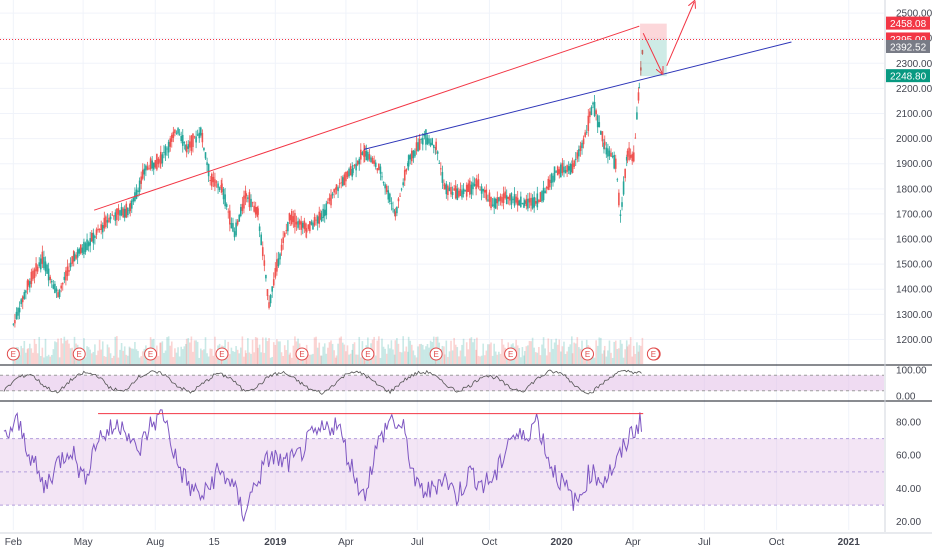 The width and height of the screenshot is (932, 555). Describe the element at coordinates (333, 354) in the screenshot. I see `earnings-markers: EEEEEEEEEEE` at that location.